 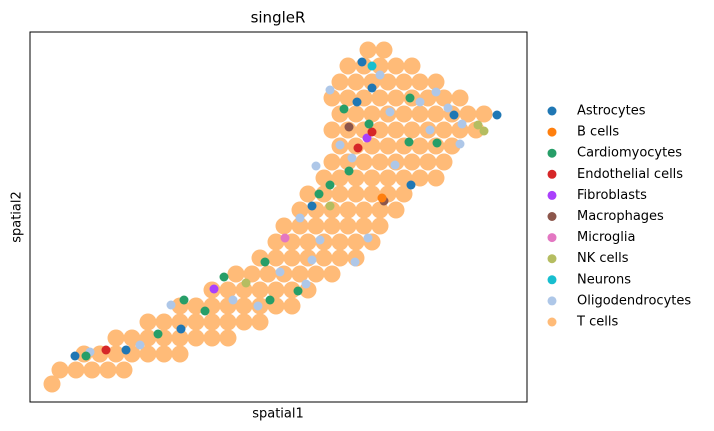 What do you see at coordinates (634, 300) in the screenshot?
I see `legend-label: Oligodendrocytes` at bounding box center [634, 300].